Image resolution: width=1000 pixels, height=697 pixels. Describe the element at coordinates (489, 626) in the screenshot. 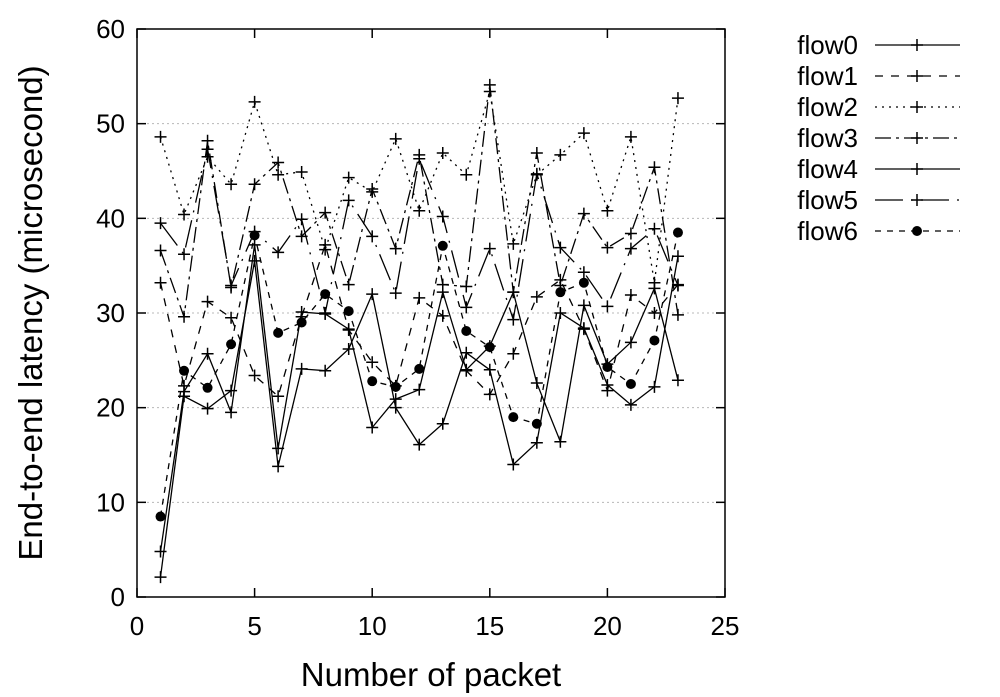

I see `x-tick-label: 15` at that location.